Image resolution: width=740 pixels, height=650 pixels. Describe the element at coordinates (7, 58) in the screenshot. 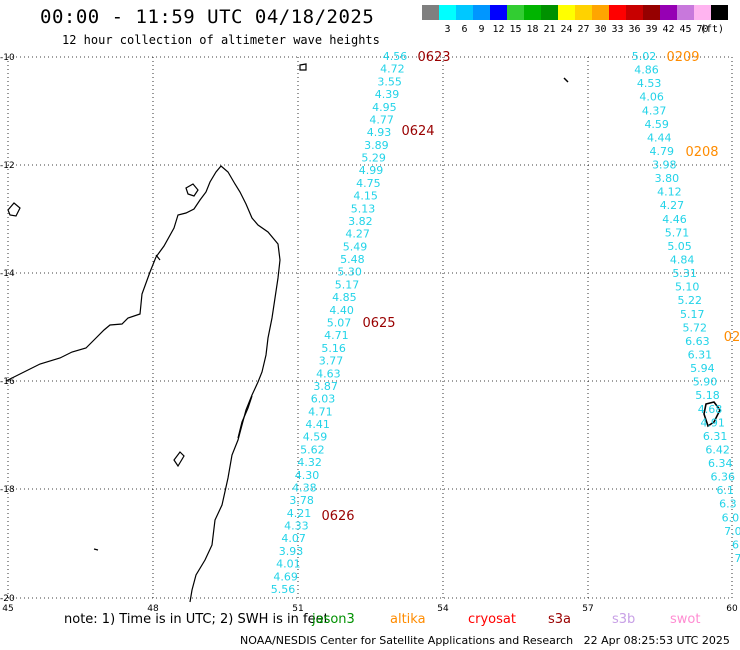

I see `lat-tick-label: -10` at that location.